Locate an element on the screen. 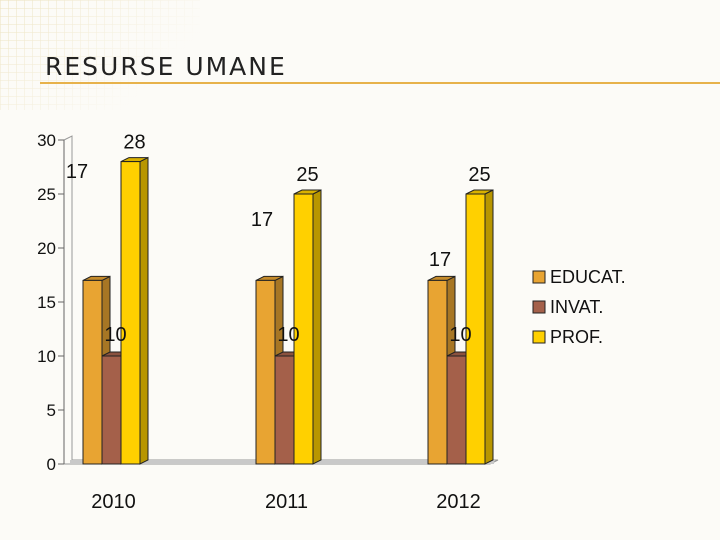 The width and height of the screenshot is (720, 540). legend-label: EDUCAT. is located at coordinates (588, 277).